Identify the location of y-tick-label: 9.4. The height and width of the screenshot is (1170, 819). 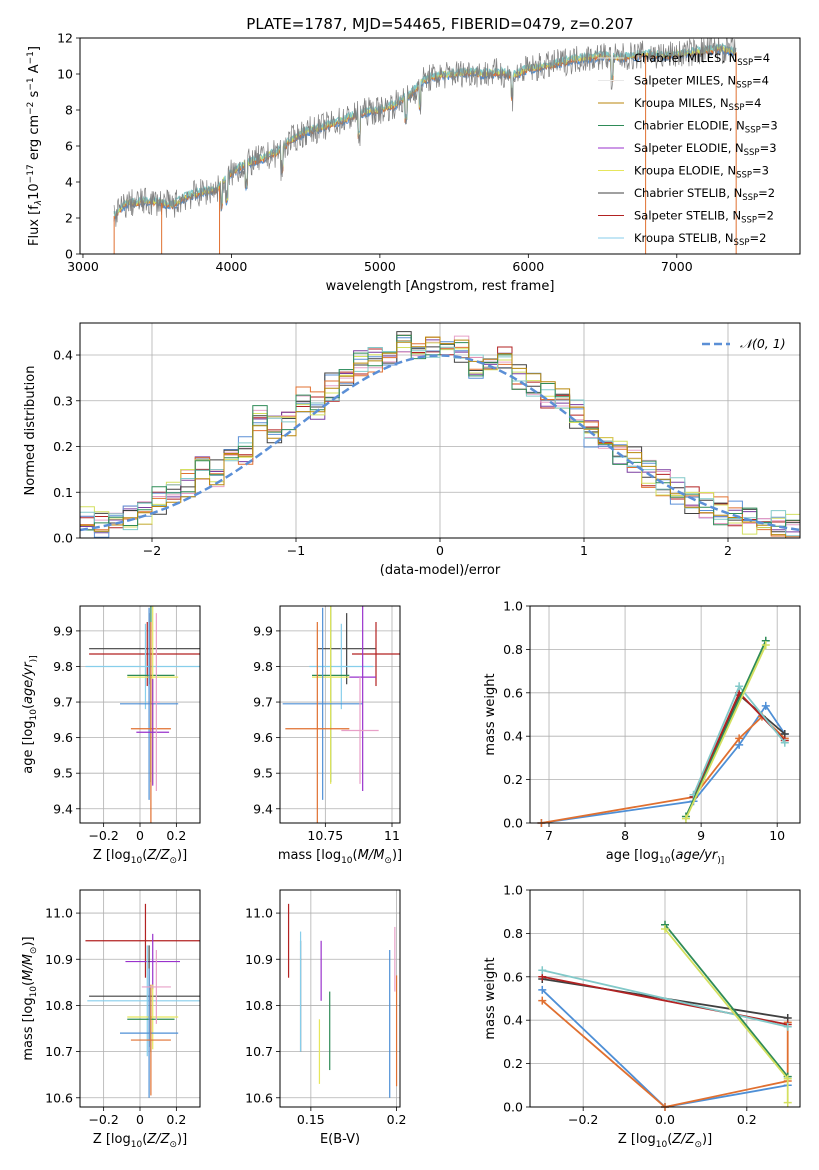
(263, 808).